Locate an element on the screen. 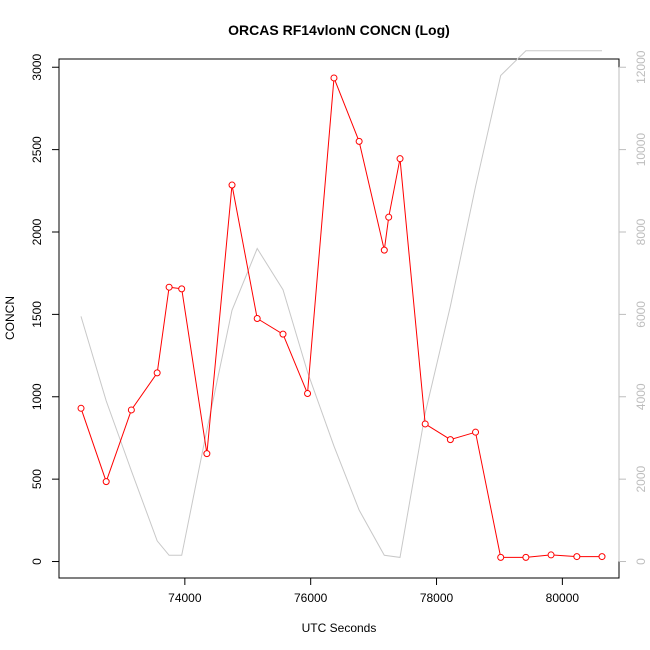 The width and height of the screenshot is (650, 650). y2-tick-label: 10000 is located at coordinates (641, 150).